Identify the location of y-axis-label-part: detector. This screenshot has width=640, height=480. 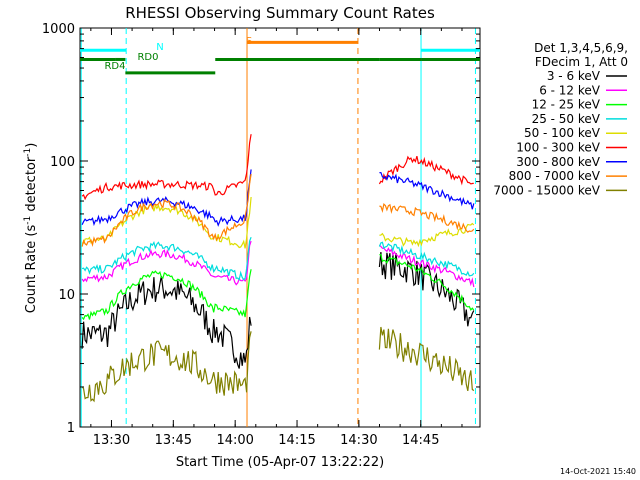
(31, 186).